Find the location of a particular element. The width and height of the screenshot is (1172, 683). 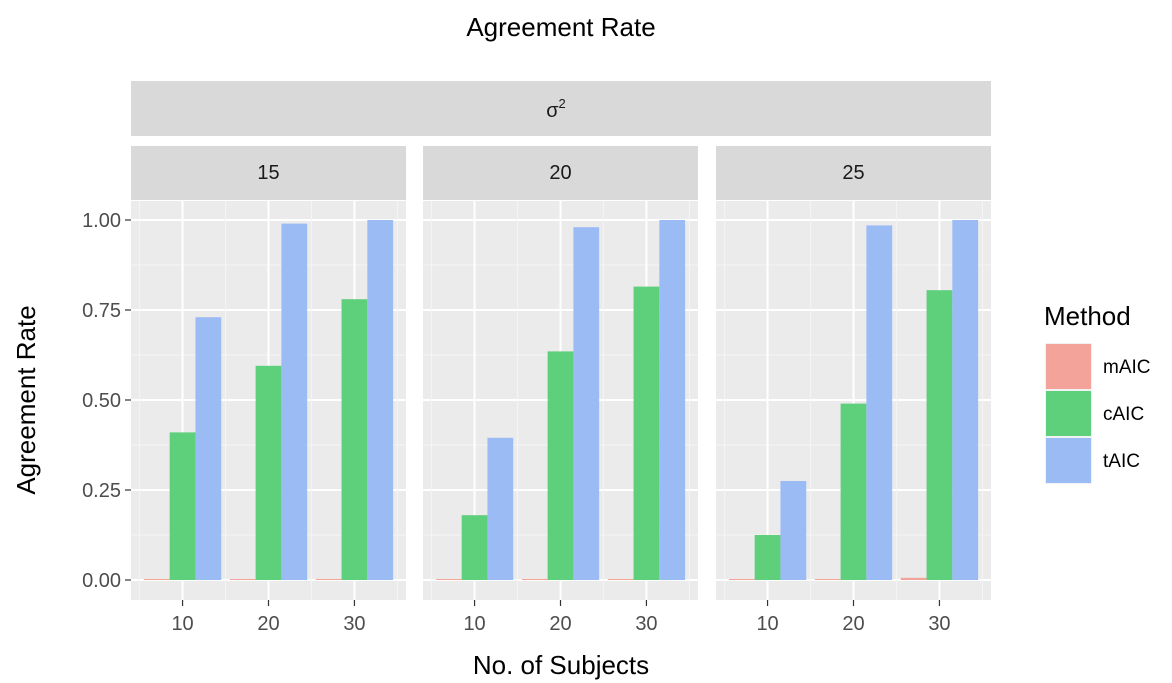

y-axis-label: Agreement Rate is located at coordinates (26, 399).